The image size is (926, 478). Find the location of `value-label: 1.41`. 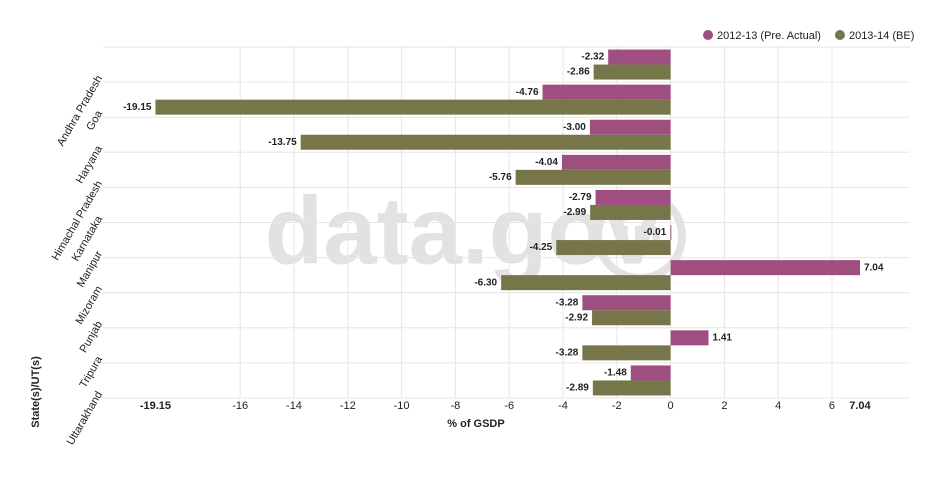

value-label: 1.41 is located at coordinates (723, 337).